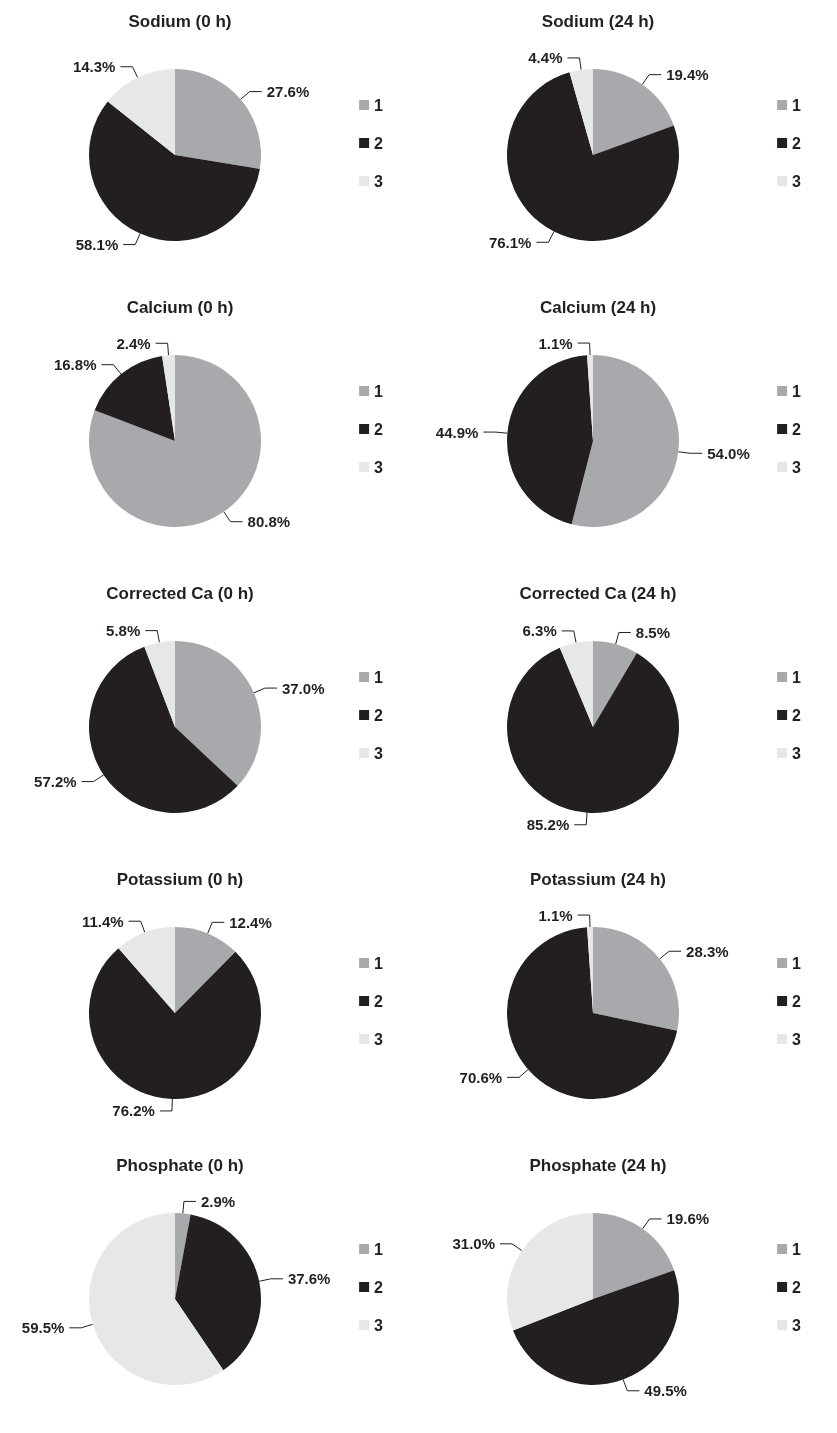  I want to click on chart-title: Corrected Ca (24 h), so click(598, 593).